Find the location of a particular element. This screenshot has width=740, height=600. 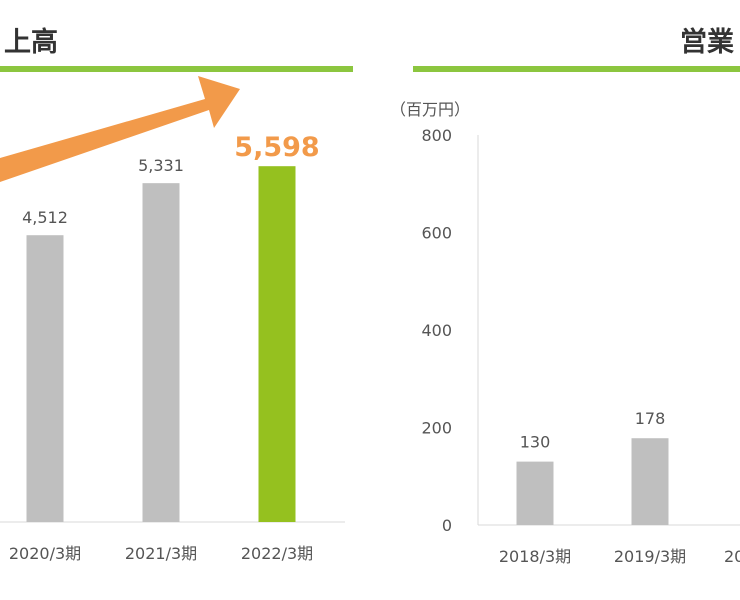

x-tick-label: 2018/3期 is located at coordinates (535, 556).